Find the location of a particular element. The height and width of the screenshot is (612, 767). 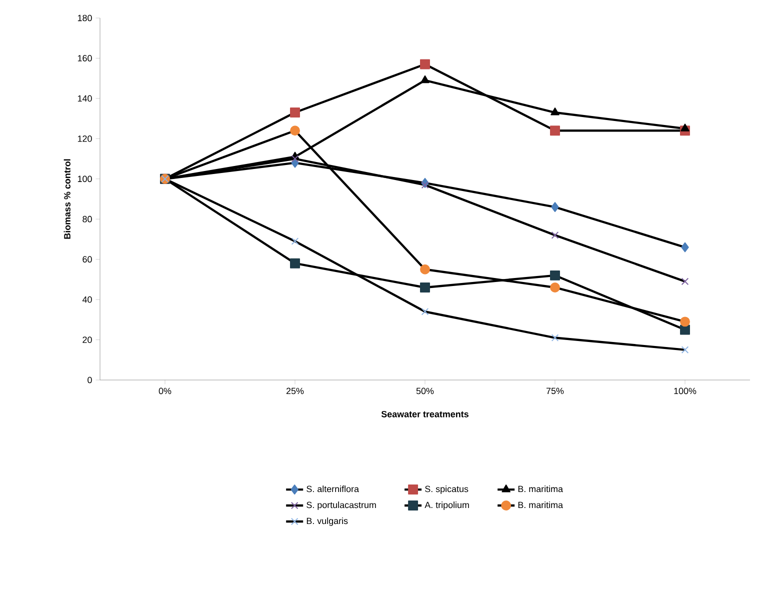

y-tick-label: 140 is located at coordinates (85, 98).